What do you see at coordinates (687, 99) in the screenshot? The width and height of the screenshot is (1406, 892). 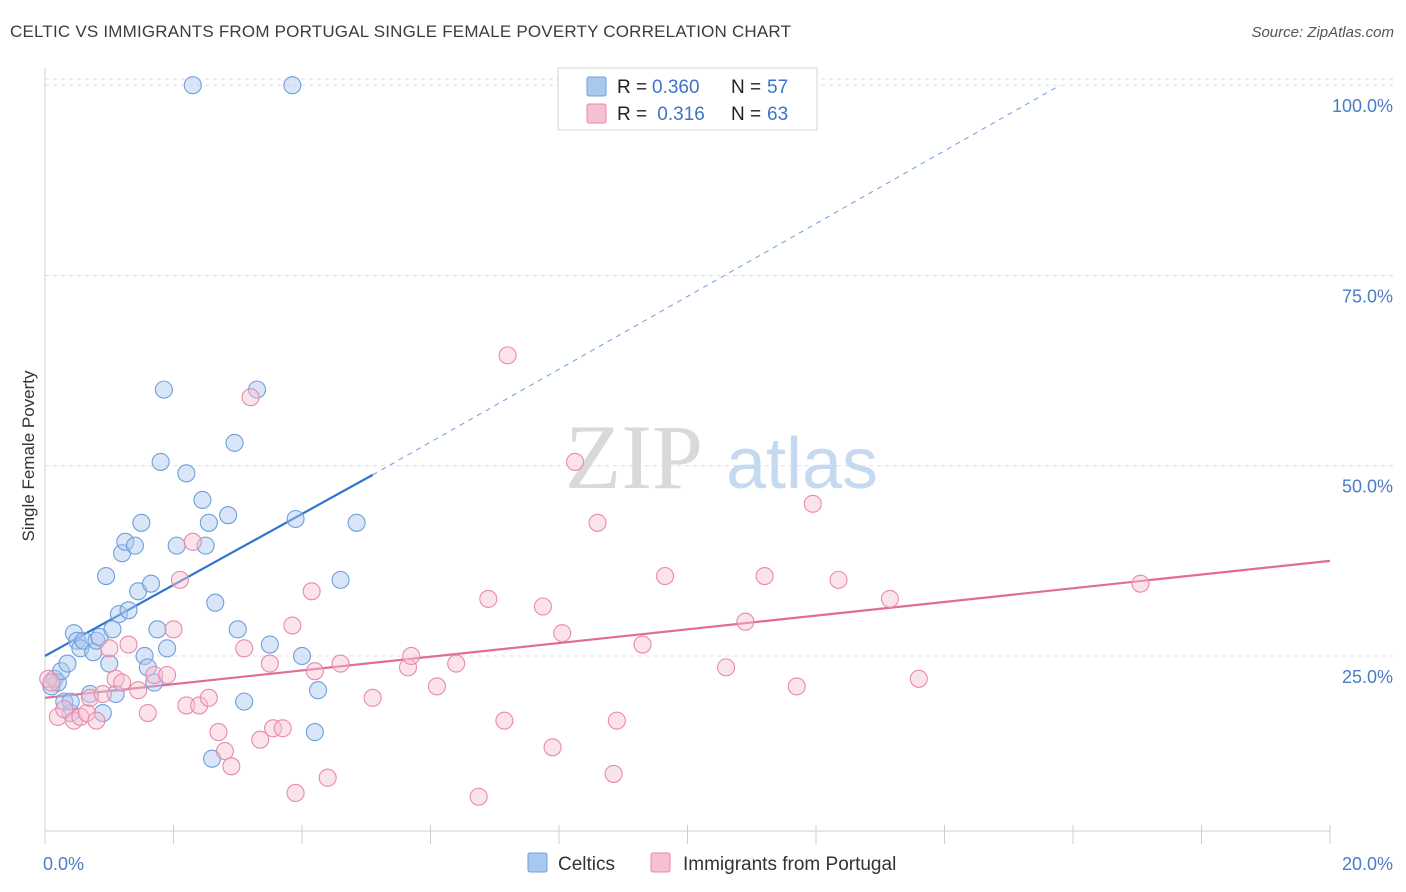 I see `stats-legend: R = 0.360 N = 57 R = 0.316 N = 63` at bounding box center [687, 99].